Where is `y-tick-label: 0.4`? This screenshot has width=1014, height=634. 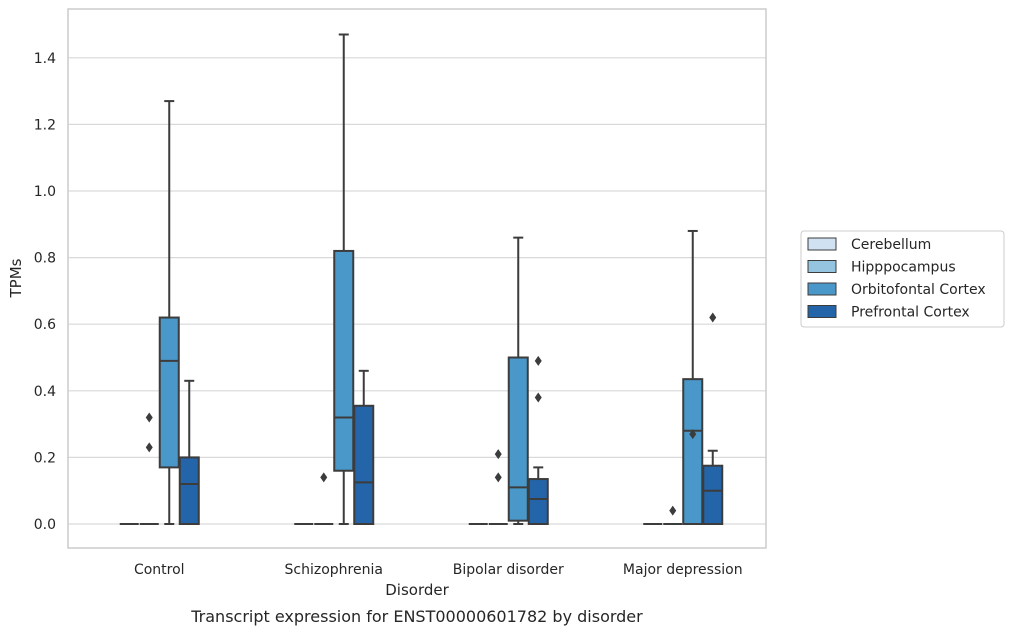 y-tick-label: 0.4 is located at coordinates (45, 392).